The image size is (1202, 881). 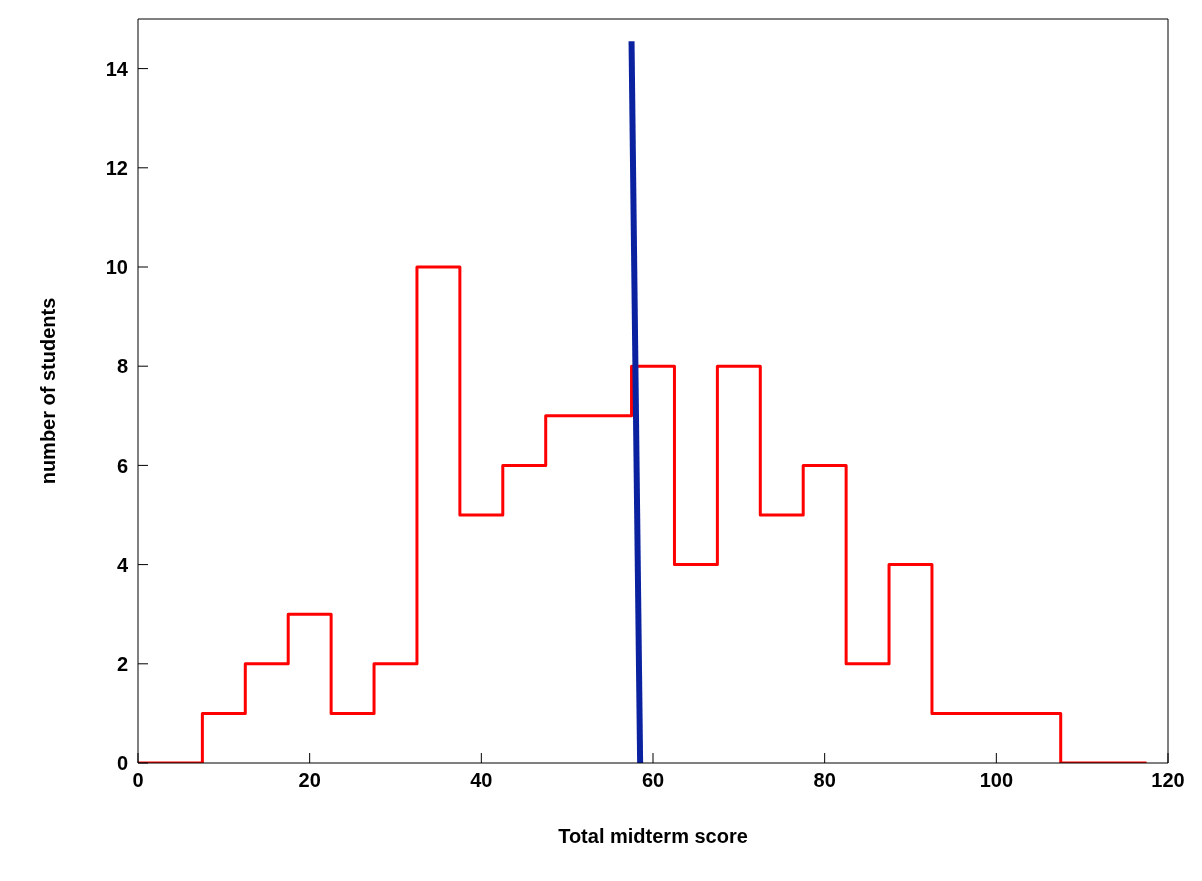 I want to click on y-tick-label: 14, so click(x=117, y=68).